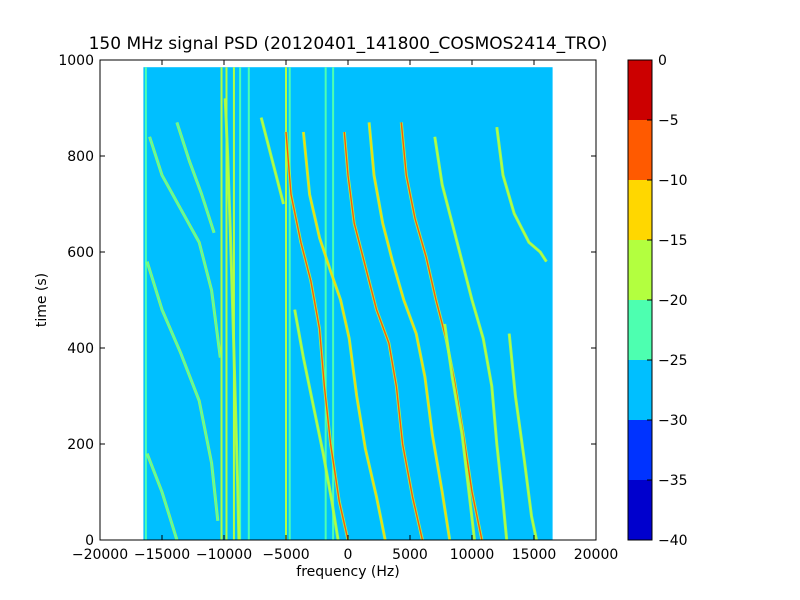 The width and height of the screenshot is (800, 600). I want to click on colorbar-tick-label: −20, so click(673, 301).